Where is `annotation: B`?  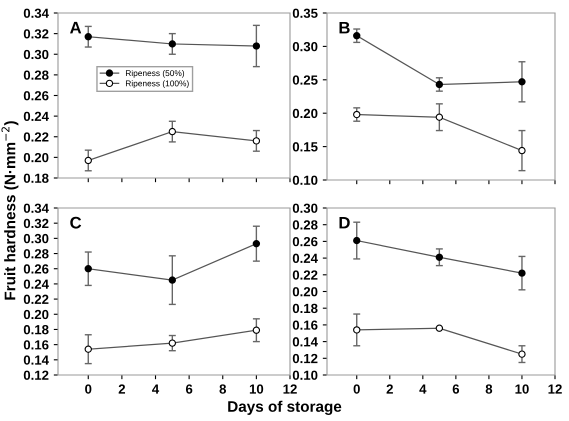 annotation: B is located at coordinates (345, 28).